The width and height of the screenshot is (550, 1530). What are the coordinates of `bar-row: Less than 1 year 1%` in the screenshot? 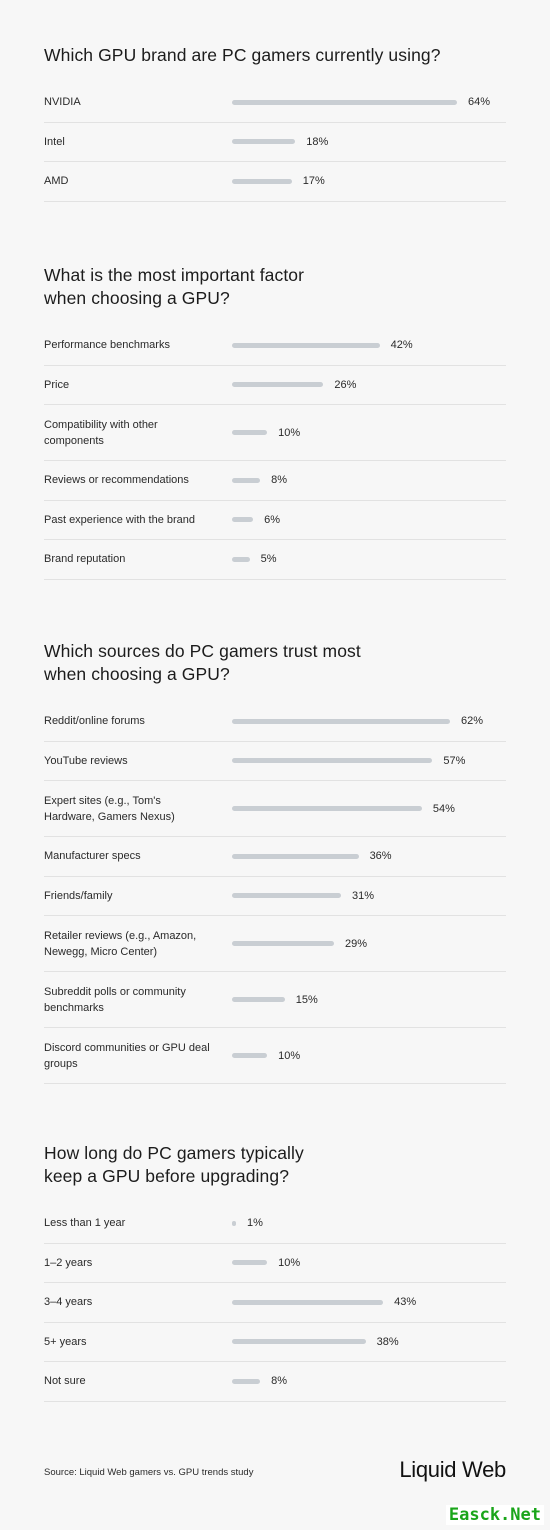 It's located at (275, 1224).